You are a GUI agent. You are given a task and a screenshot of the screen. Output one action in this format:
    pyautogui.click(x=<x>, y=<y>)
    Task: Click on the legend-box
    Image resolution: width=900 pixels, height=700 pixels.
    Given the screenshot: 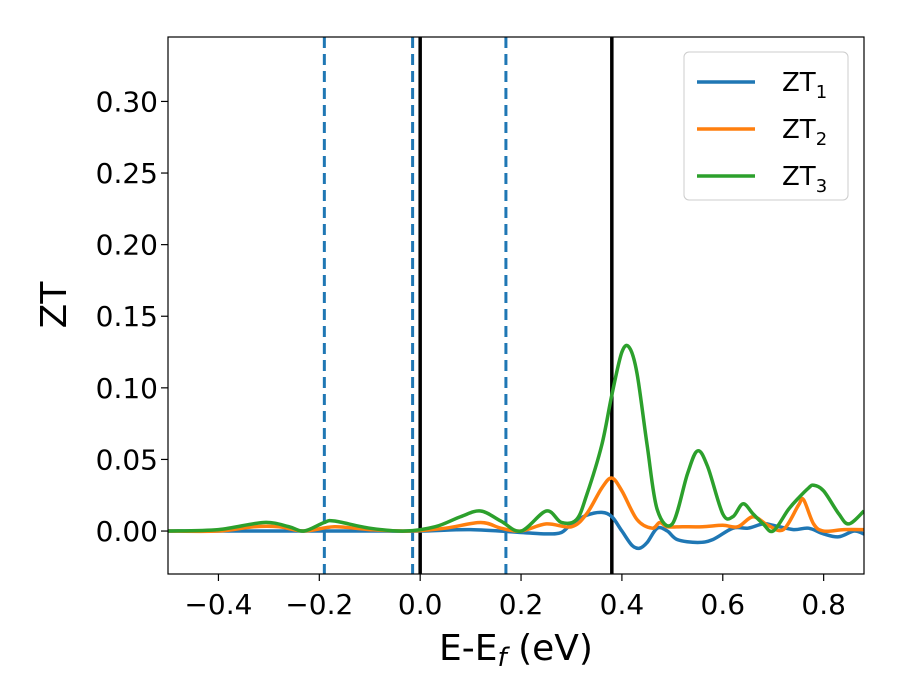 What is the action you would take?
    pyautogui.click(x=766, y=126)
    